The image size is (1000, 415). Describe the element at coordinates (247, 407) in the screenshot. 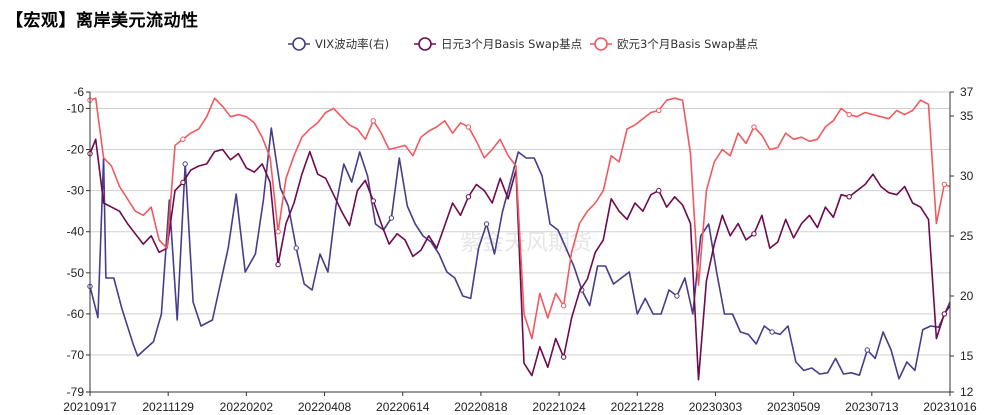

I see `x-tick-label: 20220202` at that location.